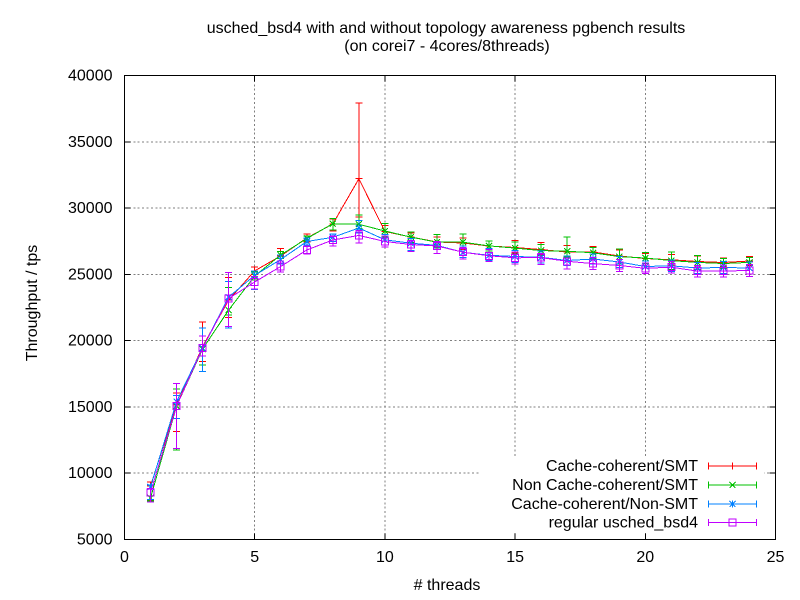 The width and height of the screenshot is (800, 600). What do you see at coordinates (385, 557) in the screenshot?
I see `svg-text: 10` at bounding box center [385, 557].